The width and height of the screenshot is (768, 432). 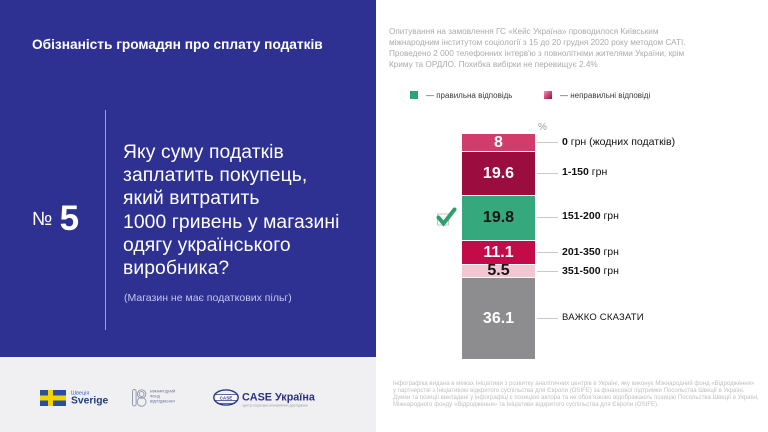 I want to click on svg-text: ФОНД, so click(x=155, y=397).